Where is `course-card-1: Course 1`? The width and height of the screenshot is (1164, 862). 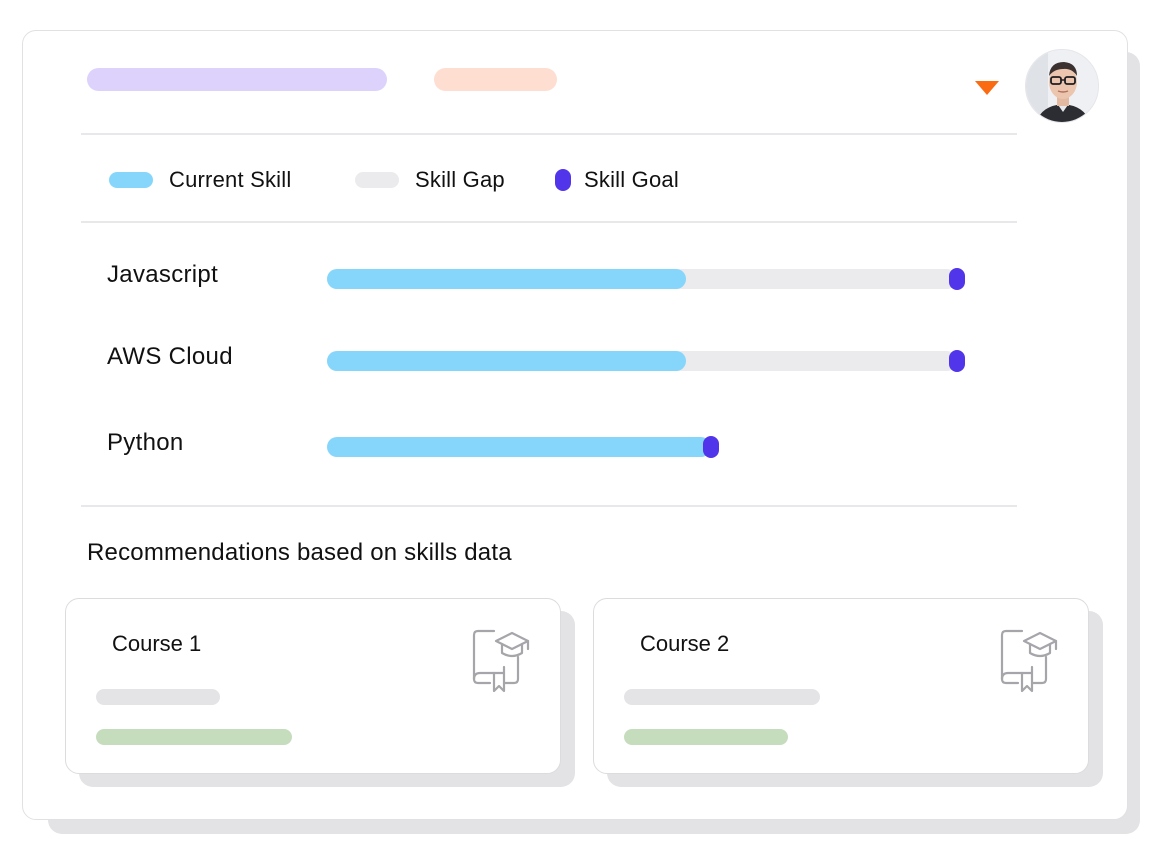
course-card-1: Course 1 is located at coordinates (313, 686).